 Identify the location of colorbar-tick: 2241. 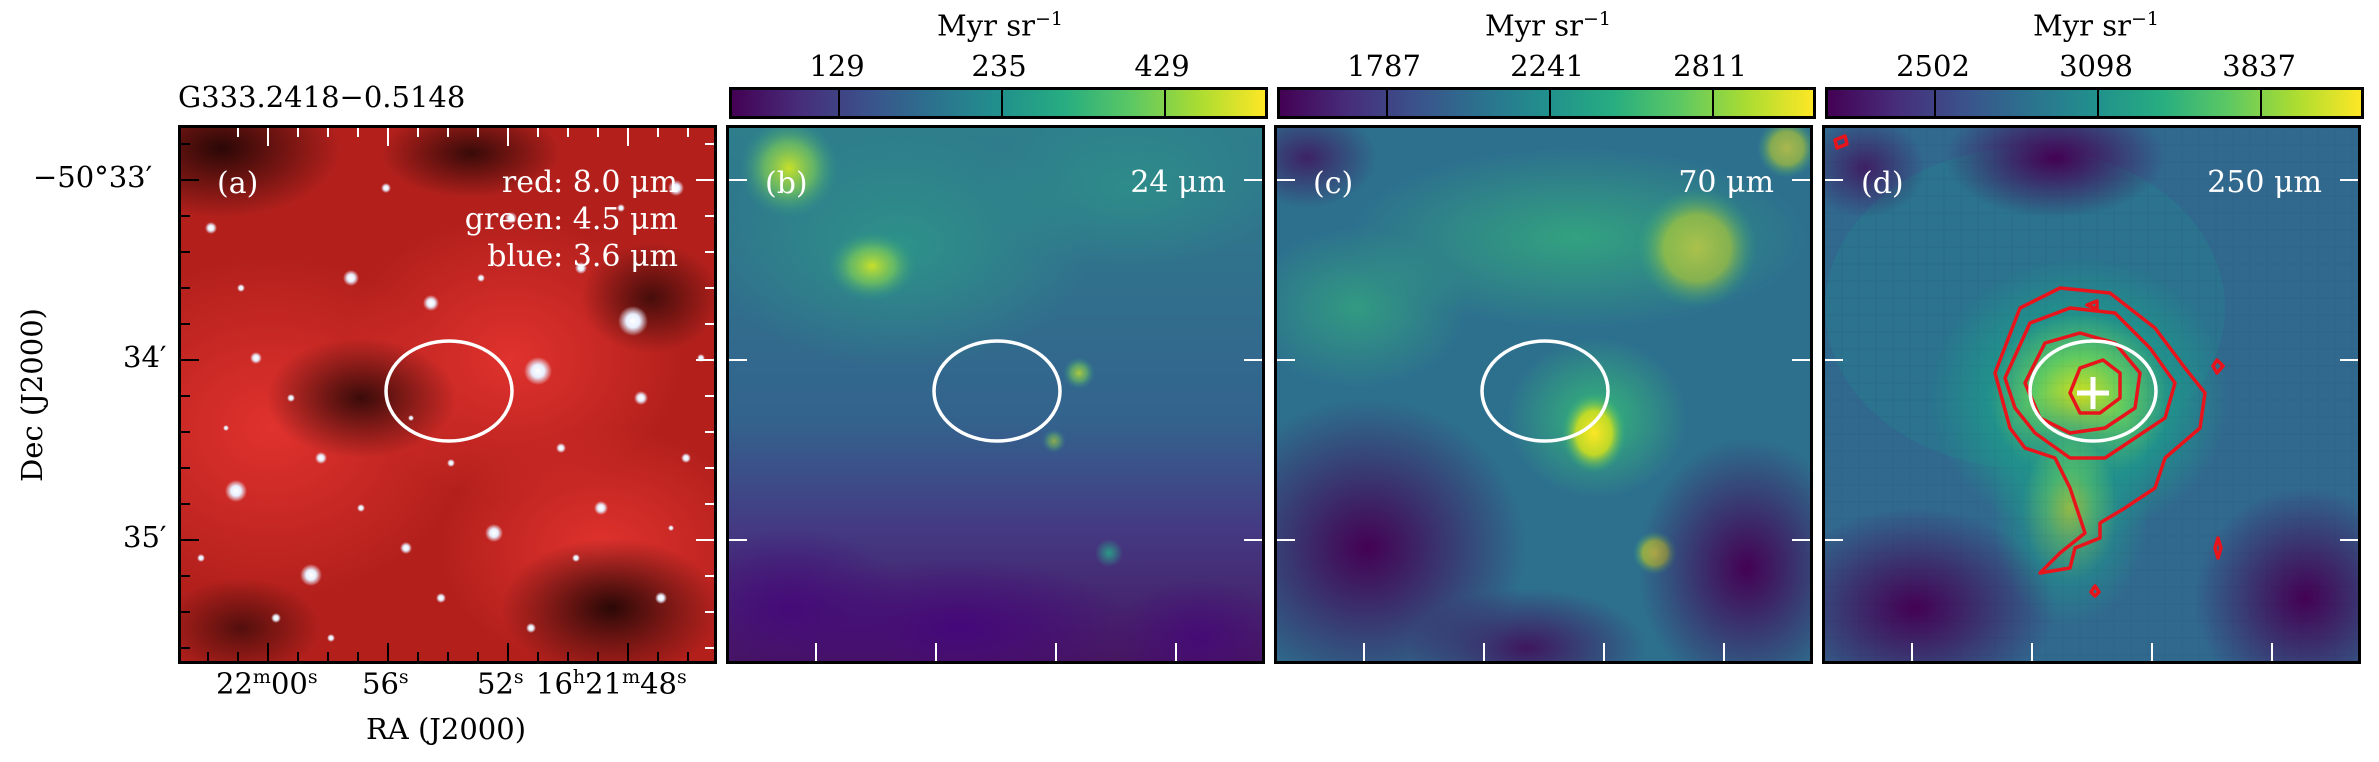
(1547, 66).